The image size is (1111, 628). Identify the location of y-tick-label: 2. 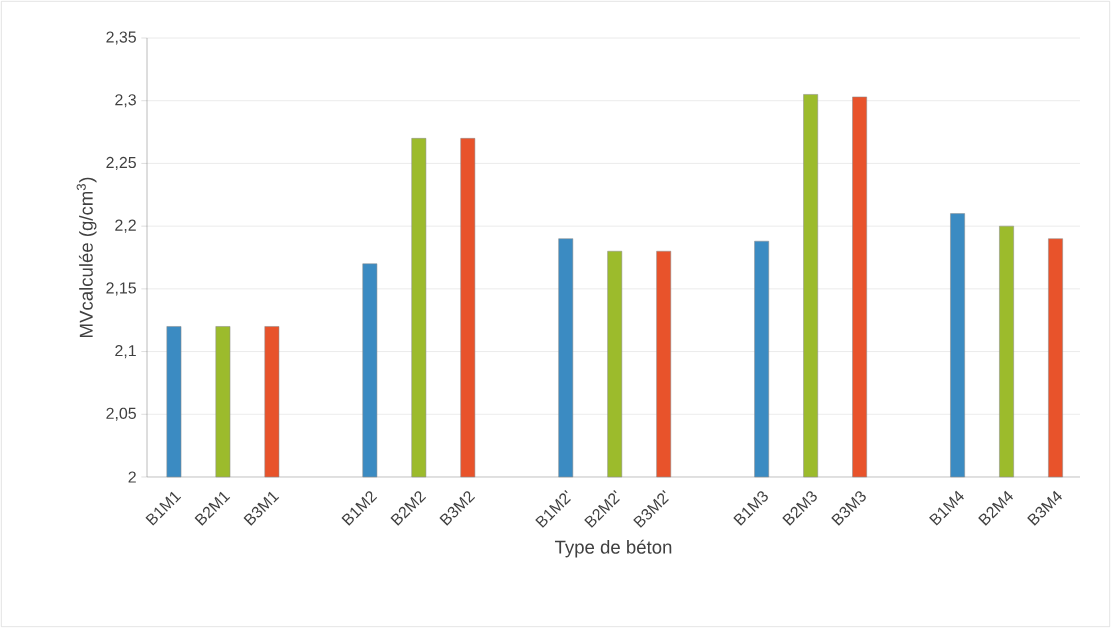
(132, 477).